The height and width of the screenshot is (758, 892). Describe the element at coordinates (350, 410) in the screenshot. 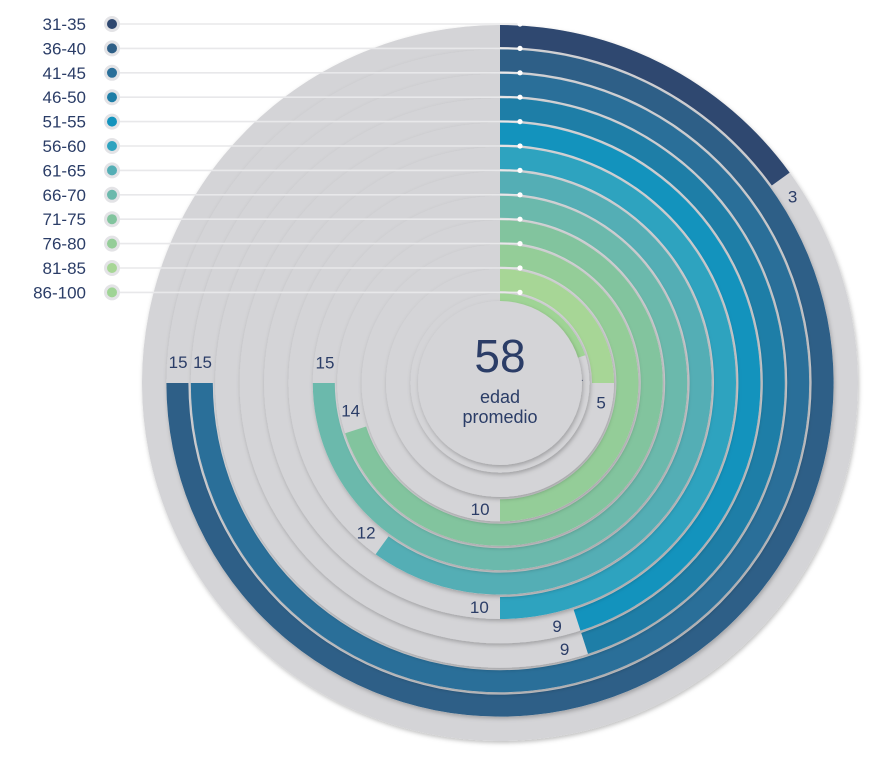

I see `value-label-71-75: 14` at that location.